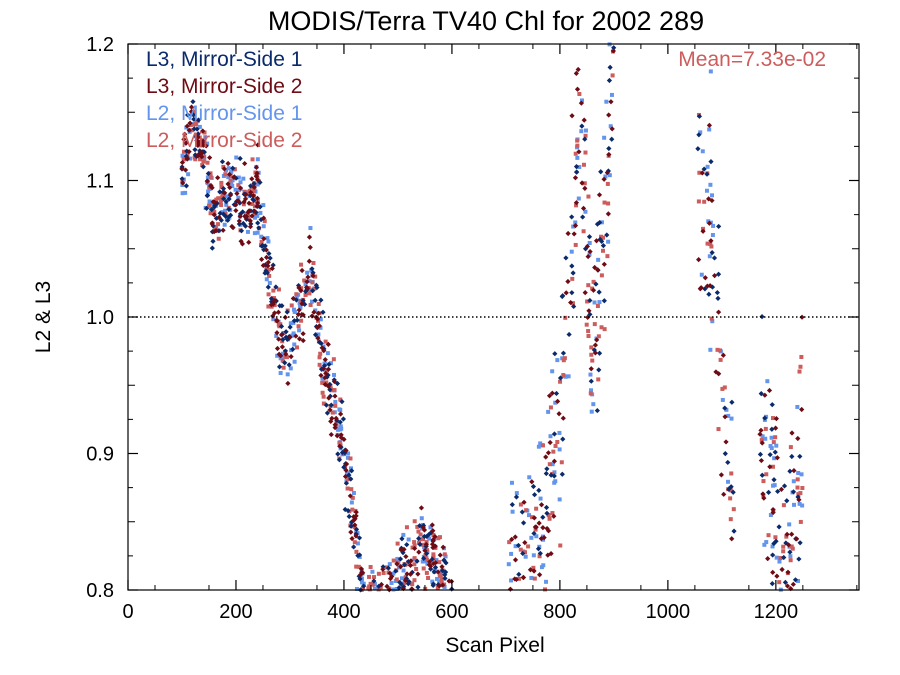 This screenshot has width=900, height=675. What do you see at coordinates (494, 645) in the screenshot?
I see `x-axis-label: Scan Pixel` at bounding box center [494, 645].